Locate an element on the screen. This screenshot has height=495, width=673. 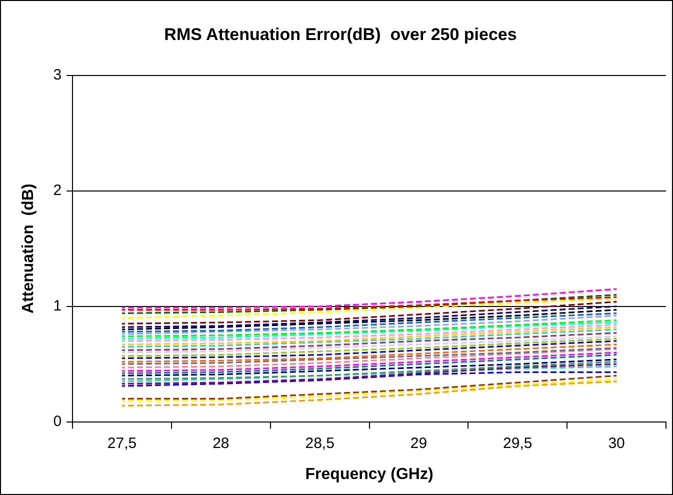
x-tick-label: 28 is located at coordinates (221, 443).